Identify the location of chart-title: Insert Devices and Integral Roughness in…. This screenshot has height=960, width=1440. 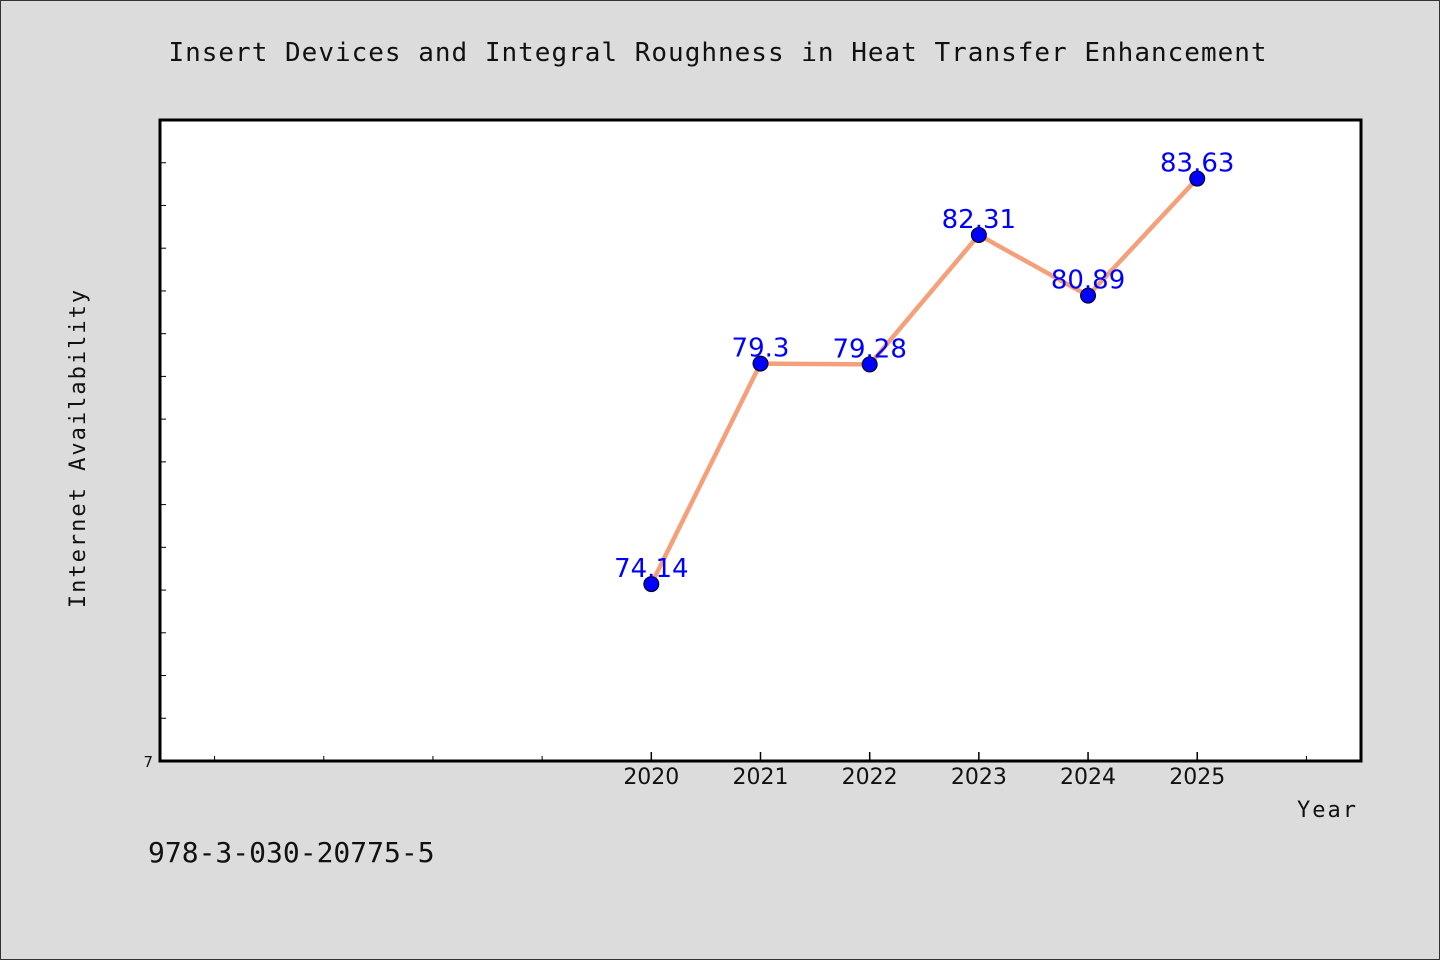
(717, 53).